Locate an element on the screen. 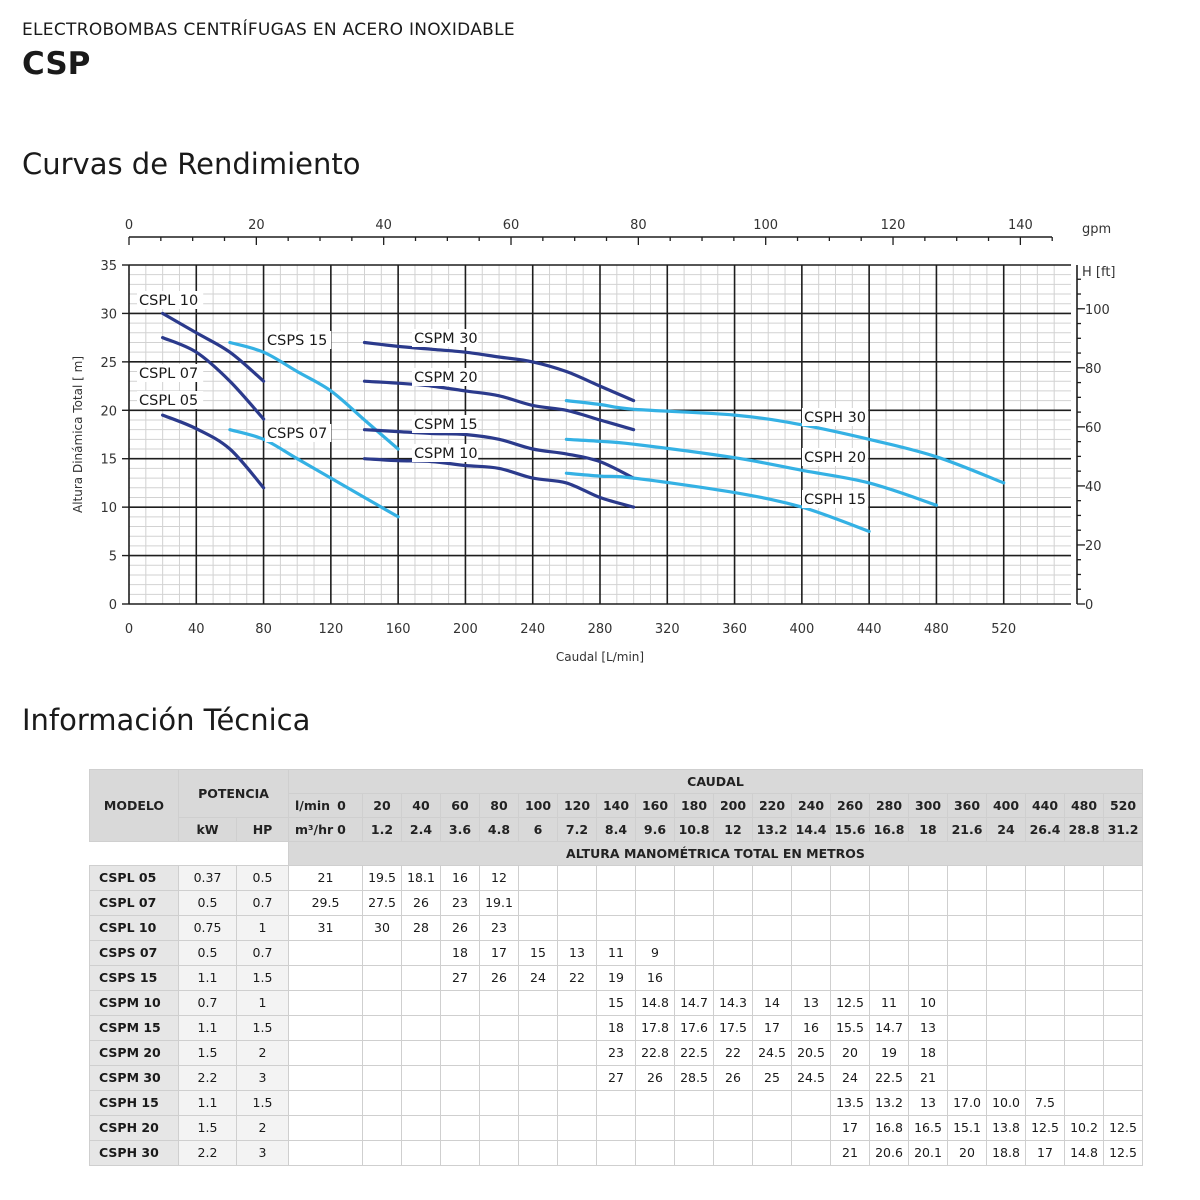  cell-head-value: 29.5 is located at coordinates (325, 903).